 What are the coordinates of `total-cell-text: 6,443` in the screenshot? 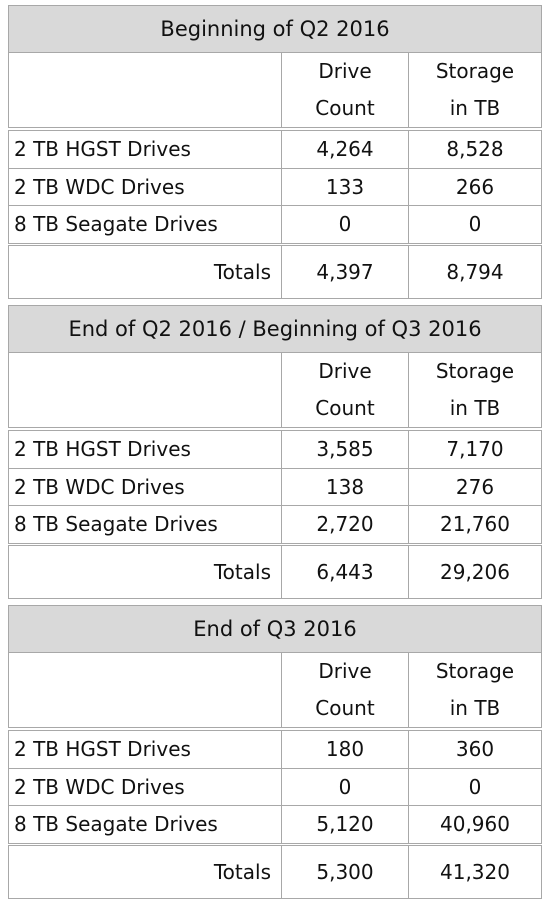 It's located at (345, 572).